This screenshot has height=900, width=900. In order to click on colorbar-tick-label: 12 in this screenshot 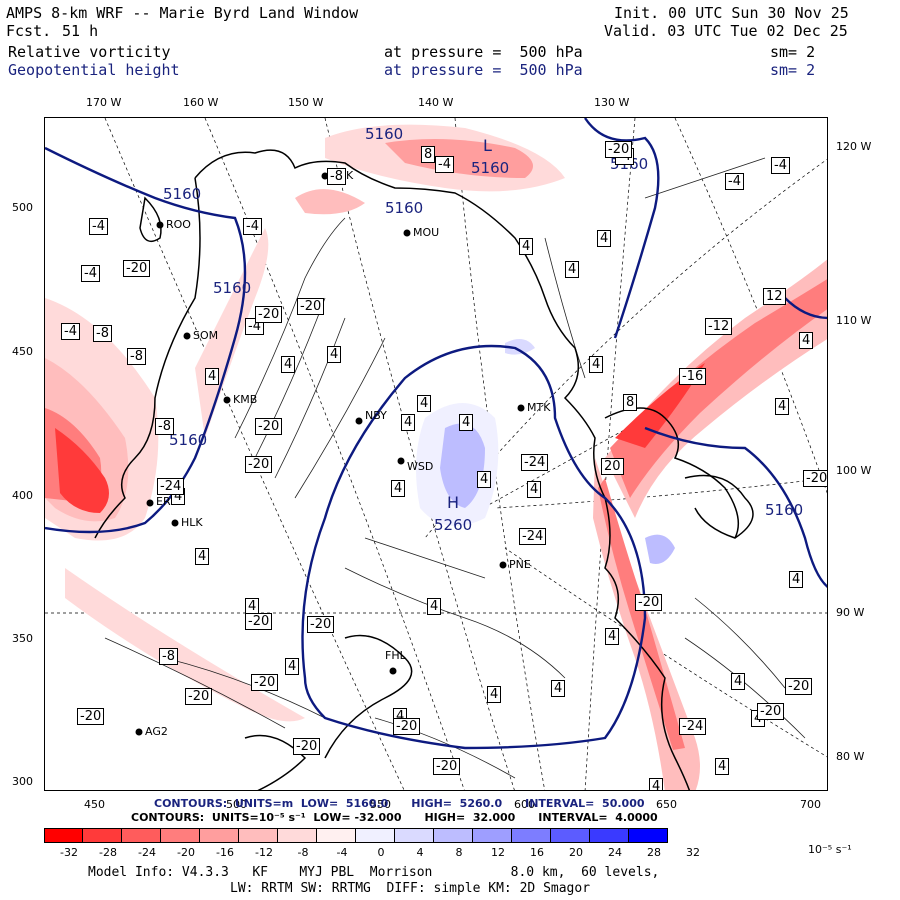, I will do `click(498, 852)`.